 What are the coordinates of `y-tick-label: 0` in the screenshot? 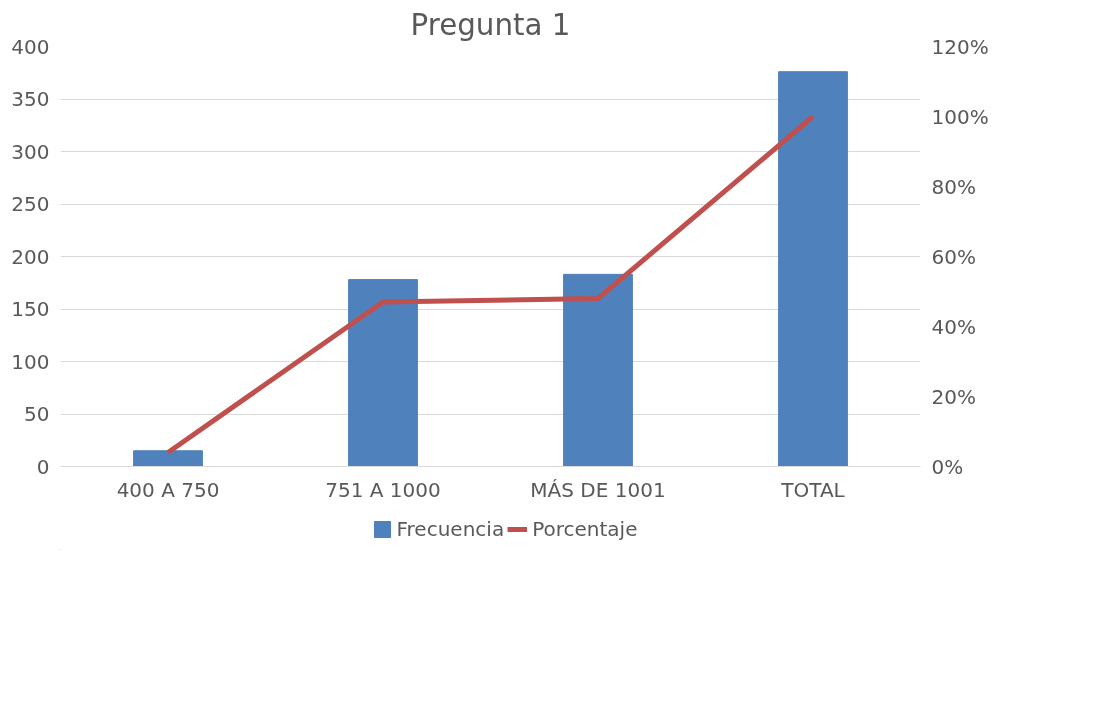 It's located at (43, 466).